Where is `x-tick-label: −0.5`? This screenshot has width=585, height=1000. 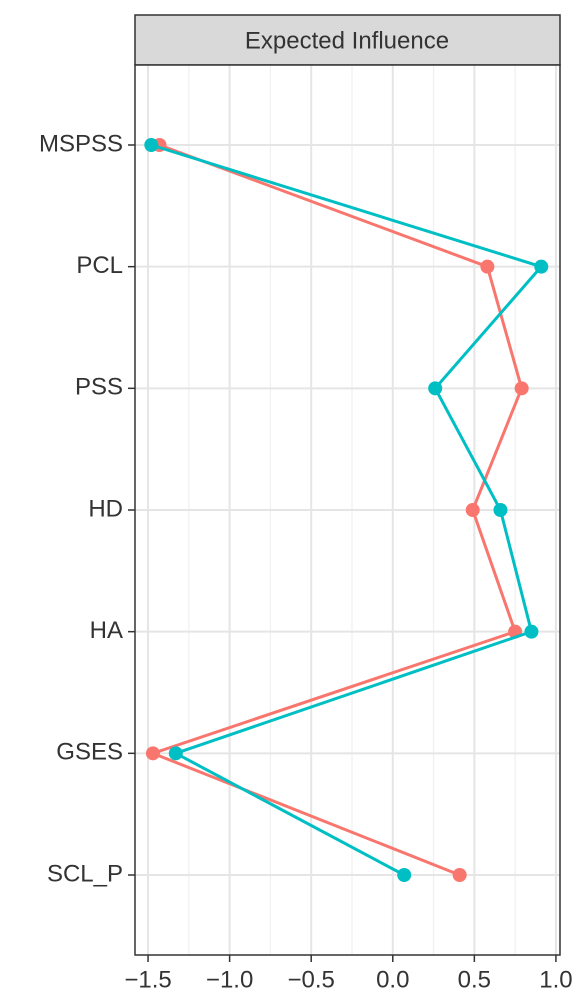
x-tick-label: −0.5 is located at coordinates (311, 979).